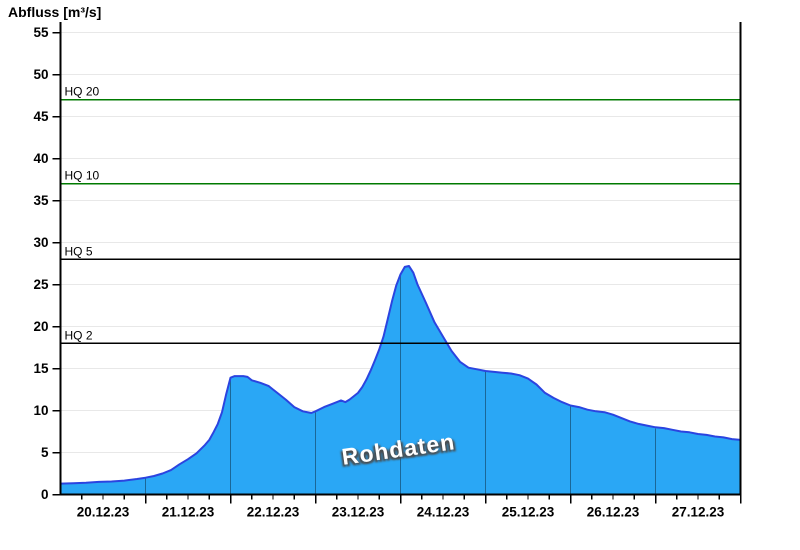 This screenshot has height=550, width=800. What do you see at coordinates (188, 512) in the screenshot?
I see `x-tick-label: 21.12.23` at bounding box center [188, 512].